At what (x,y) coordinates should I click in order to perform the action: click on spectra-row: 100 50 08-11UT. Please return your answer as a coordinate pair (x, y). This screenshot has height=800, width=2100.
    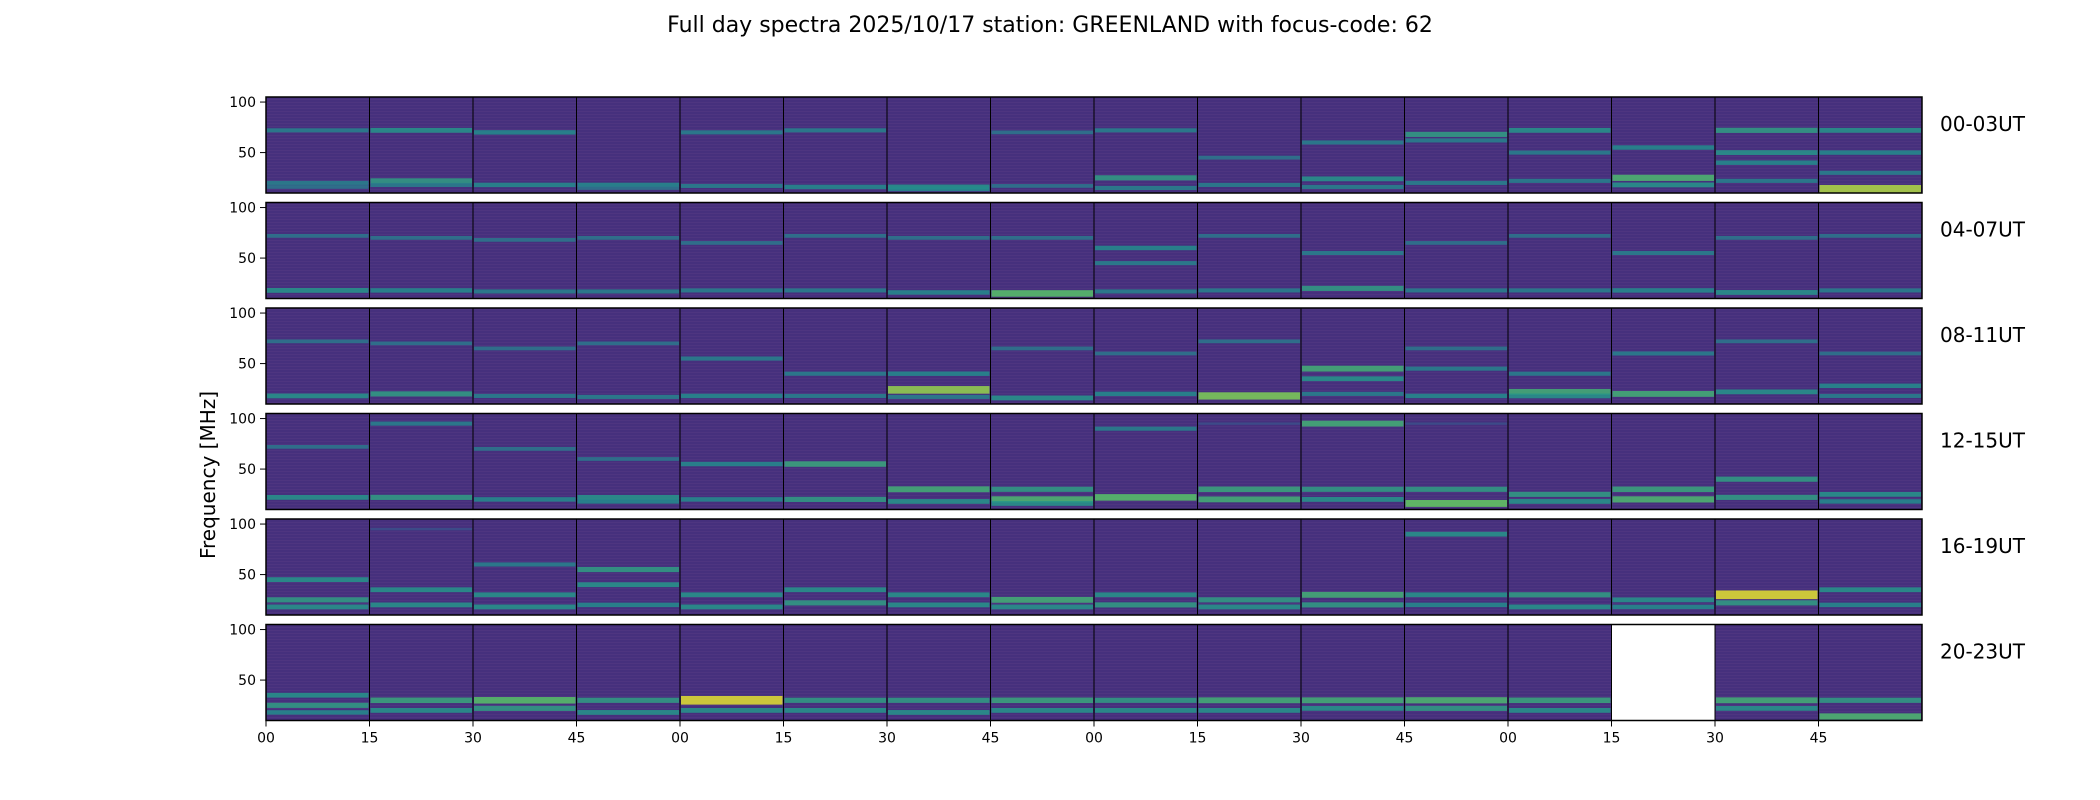
    Looking at the image, I should click on (1127, 355).